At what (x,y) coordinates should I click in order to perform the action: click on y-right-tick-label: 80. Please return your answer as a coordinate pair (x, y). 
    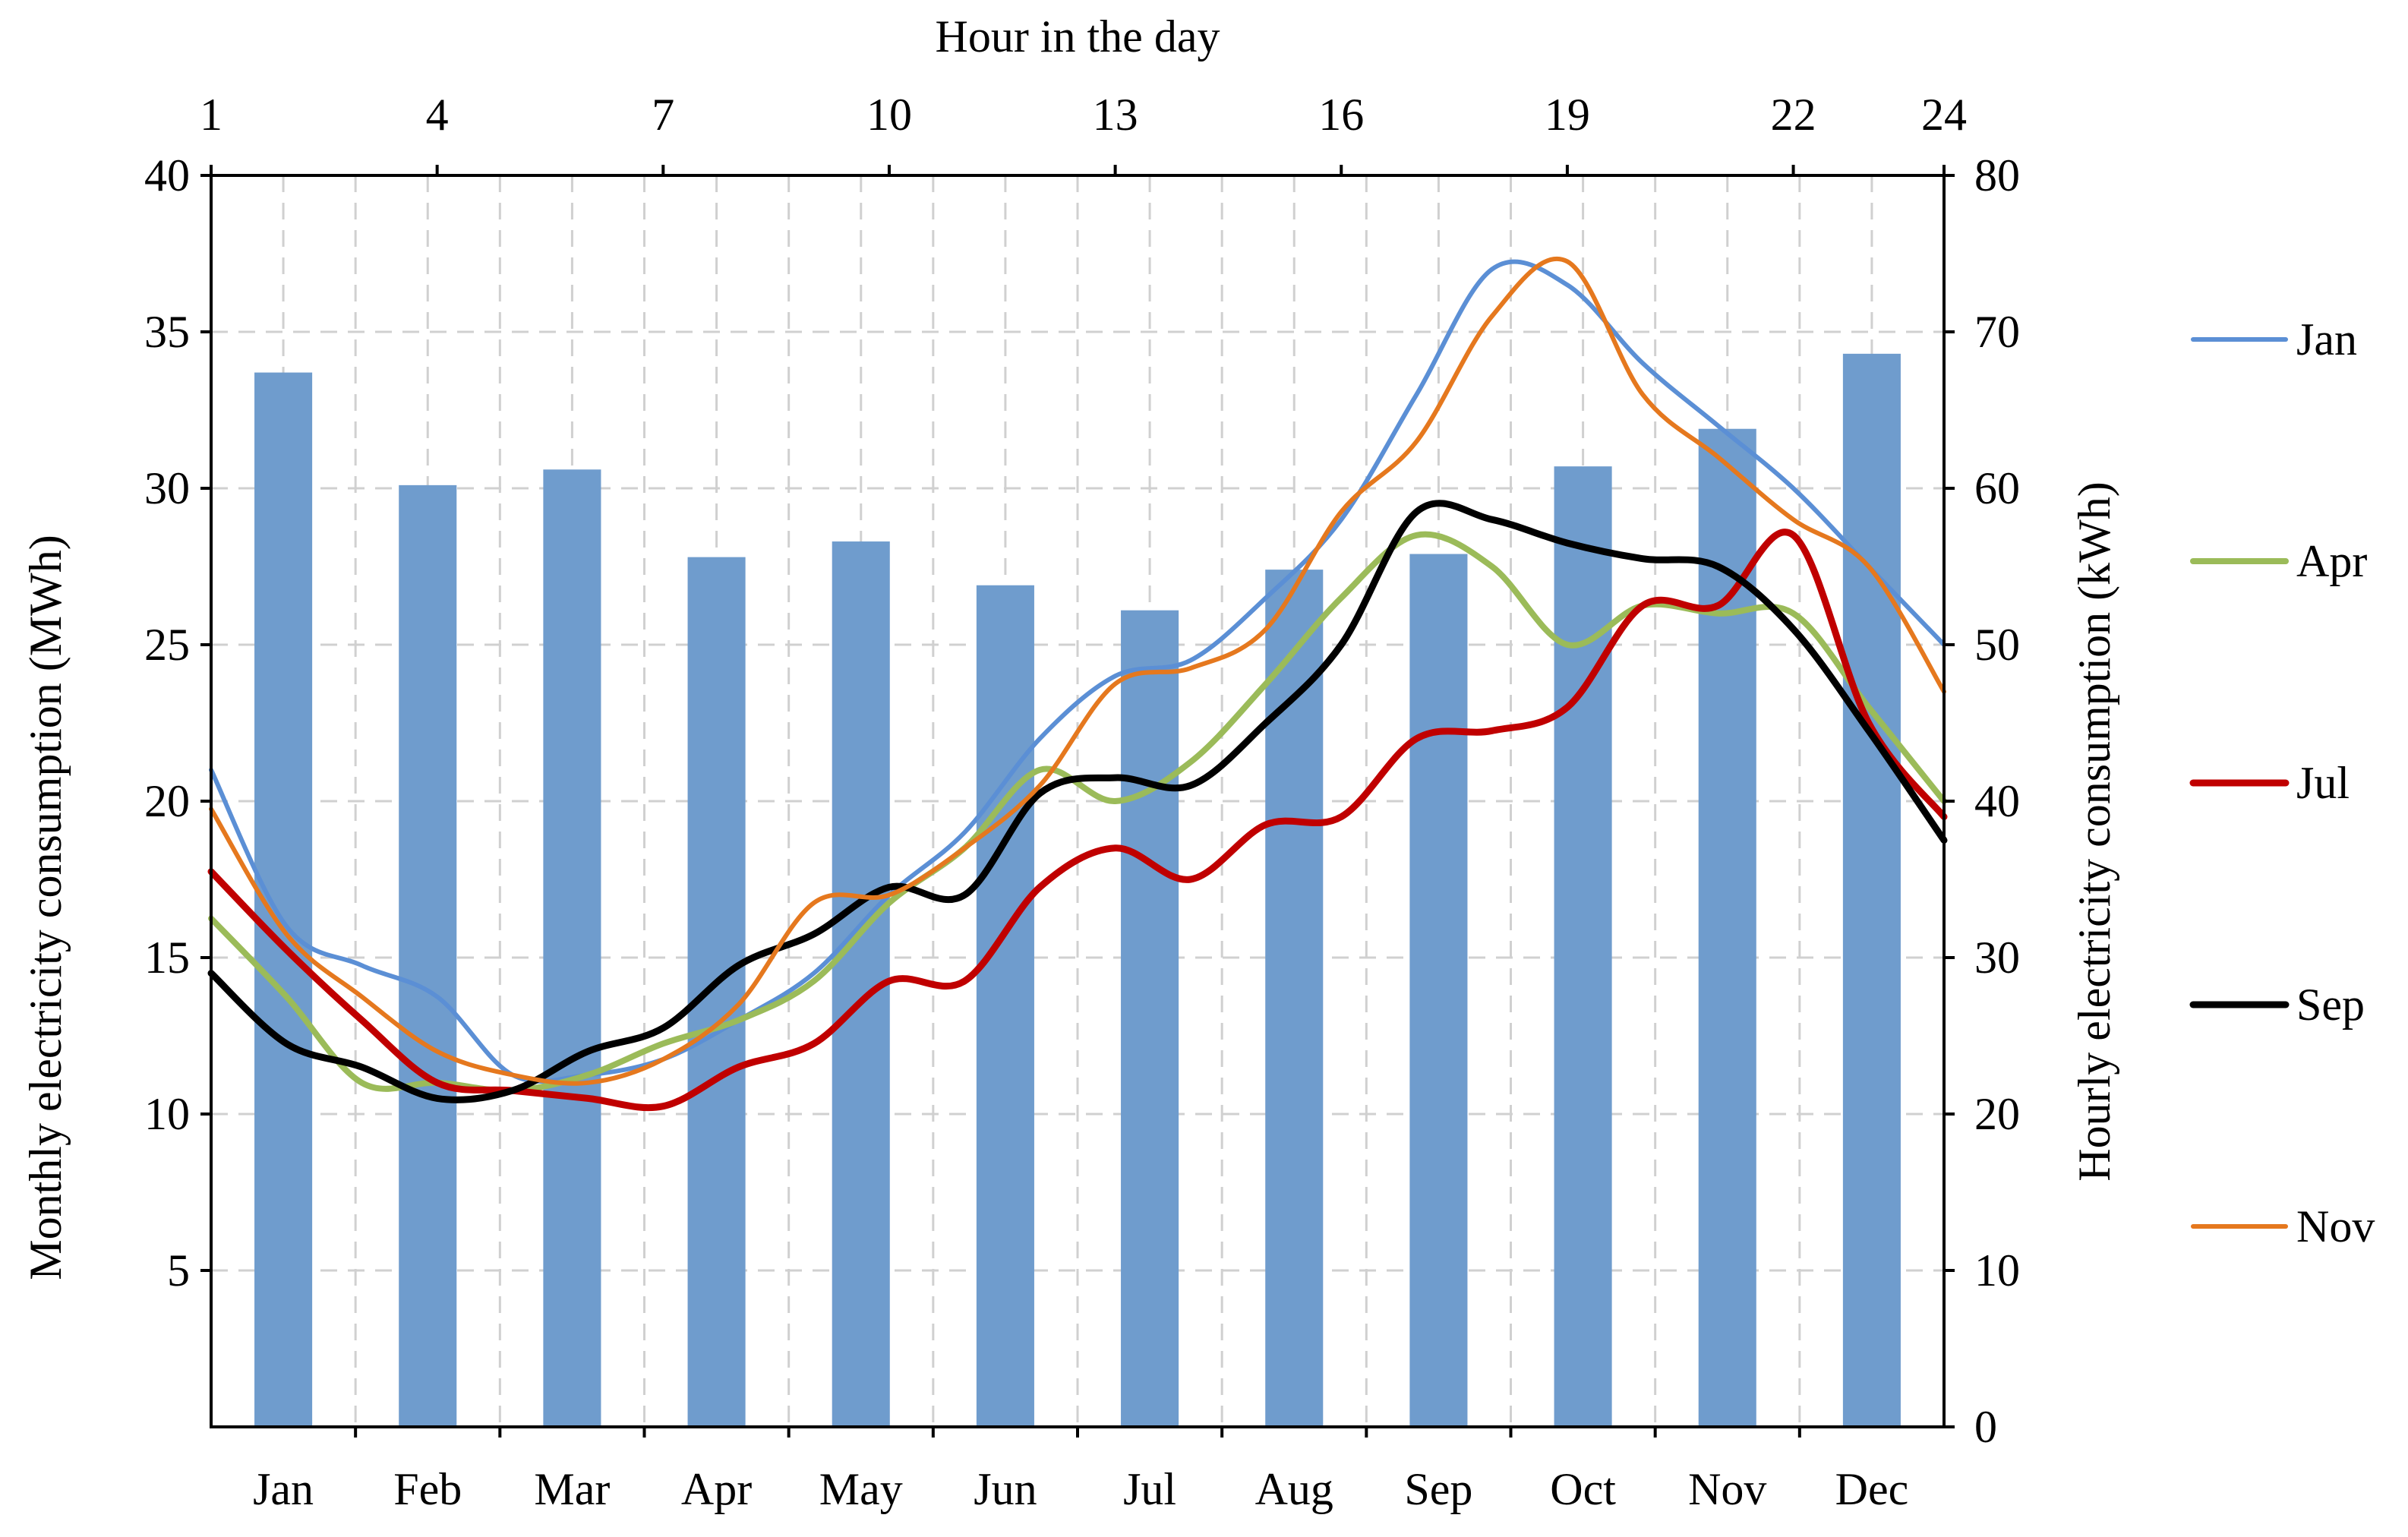
    Looking at the image, I should click on (1997, 175).